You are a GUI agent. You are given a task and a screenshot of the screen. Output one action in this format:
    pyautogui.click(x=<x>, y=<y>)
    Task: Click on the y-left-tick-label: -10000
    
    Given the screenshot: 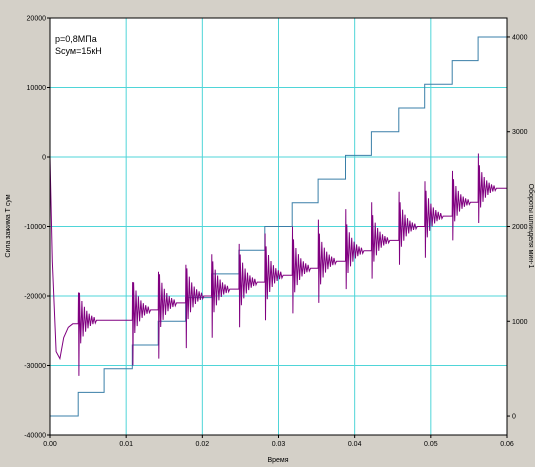 What is the action you would take?
    pyautogui.click(x=35, y=227)
    